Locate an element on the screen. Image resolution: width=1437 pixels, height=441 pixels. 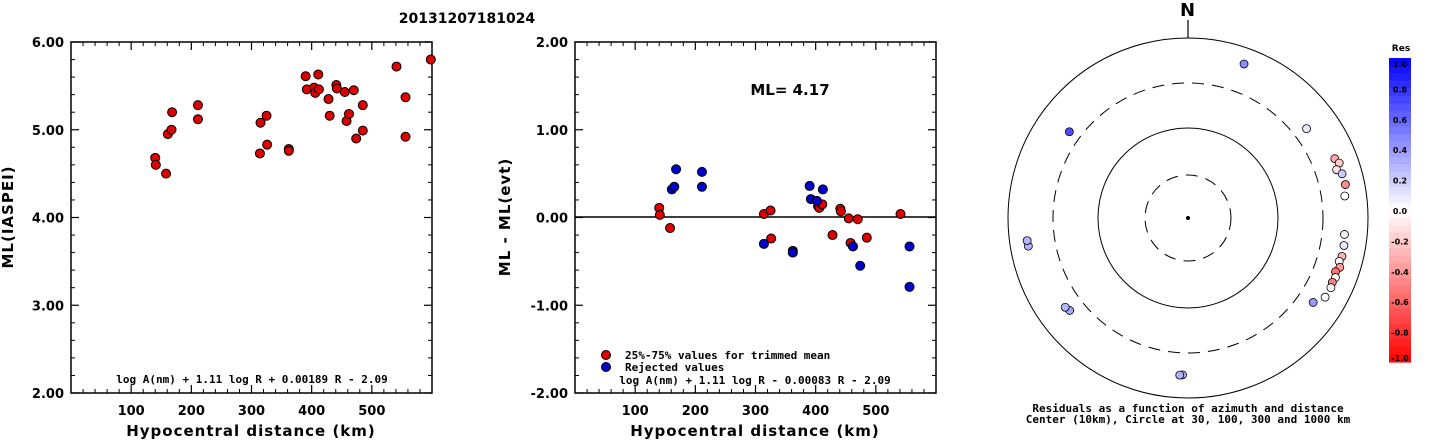
colorbar-tick-label: 0.2 is located at coordinates (1400, 181).